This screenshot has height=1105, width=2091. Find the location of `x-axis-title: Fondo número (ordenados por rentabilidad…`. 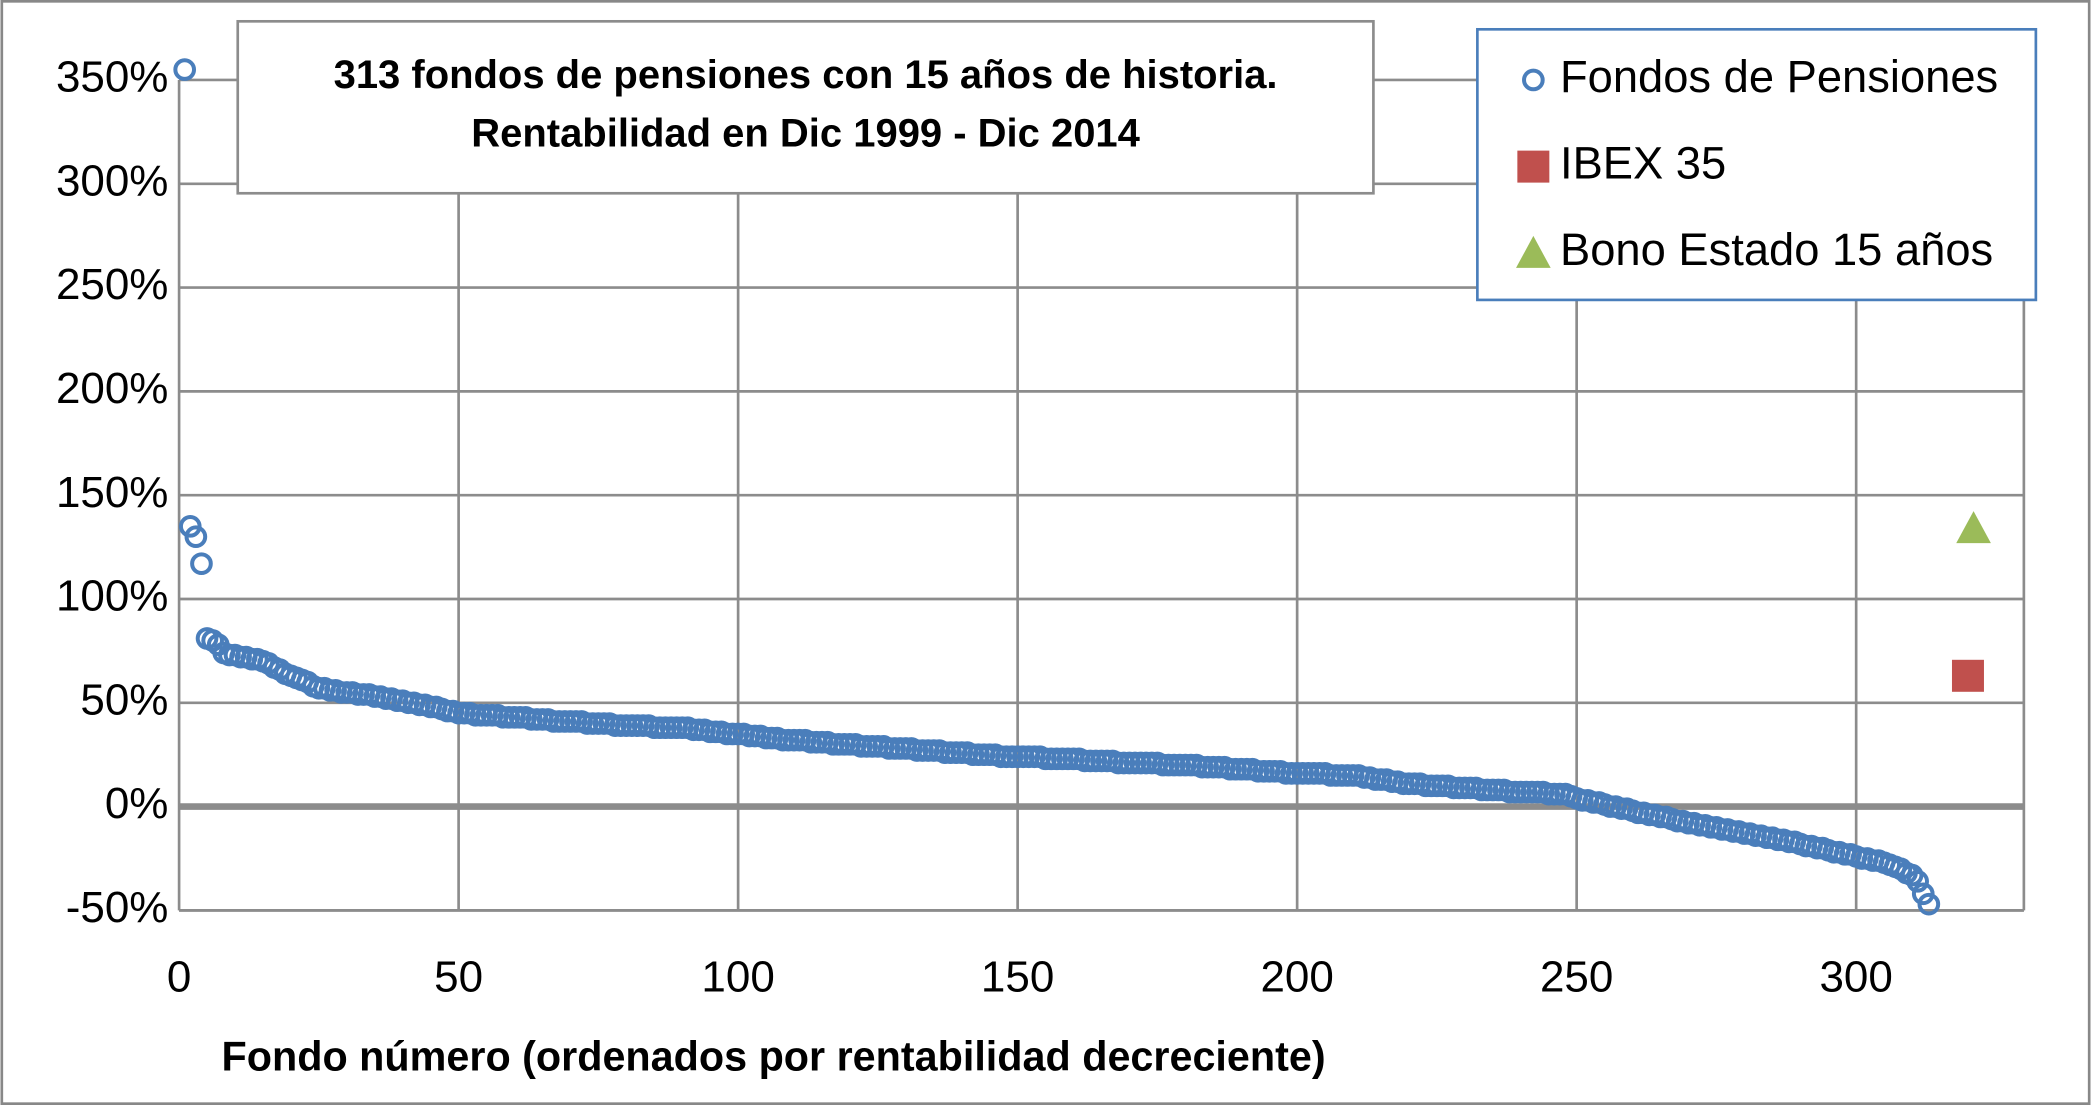

x-axis-title: Fondo número (ordenados por rentabilidad… is located at coordinates (774, 1057).